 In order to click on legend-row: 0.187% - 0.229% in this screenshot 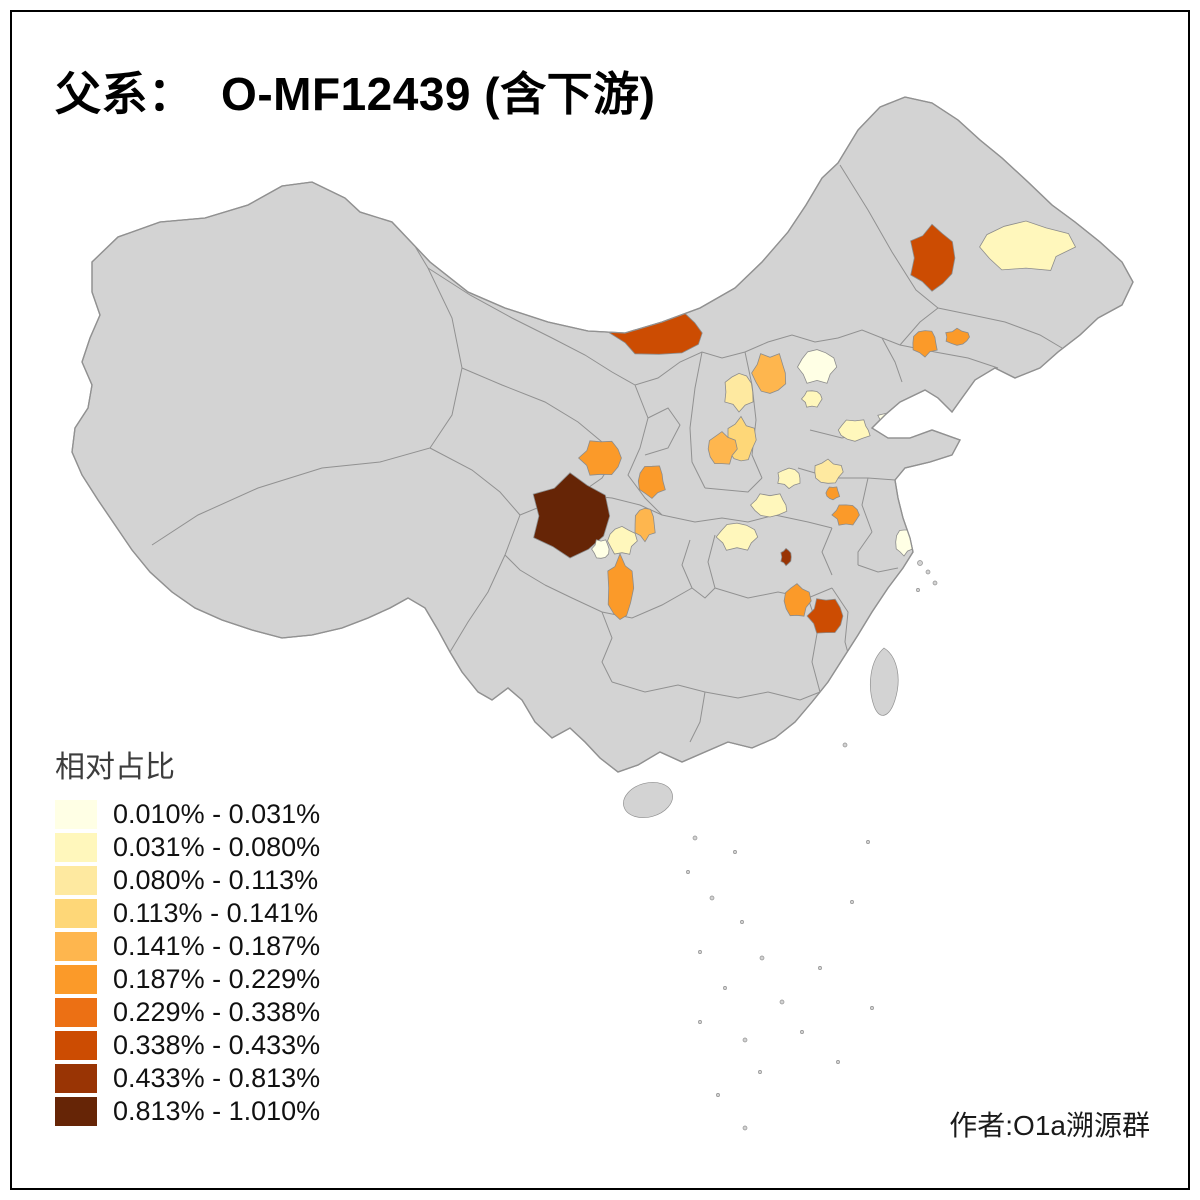, I will do `click(188, 979)`.